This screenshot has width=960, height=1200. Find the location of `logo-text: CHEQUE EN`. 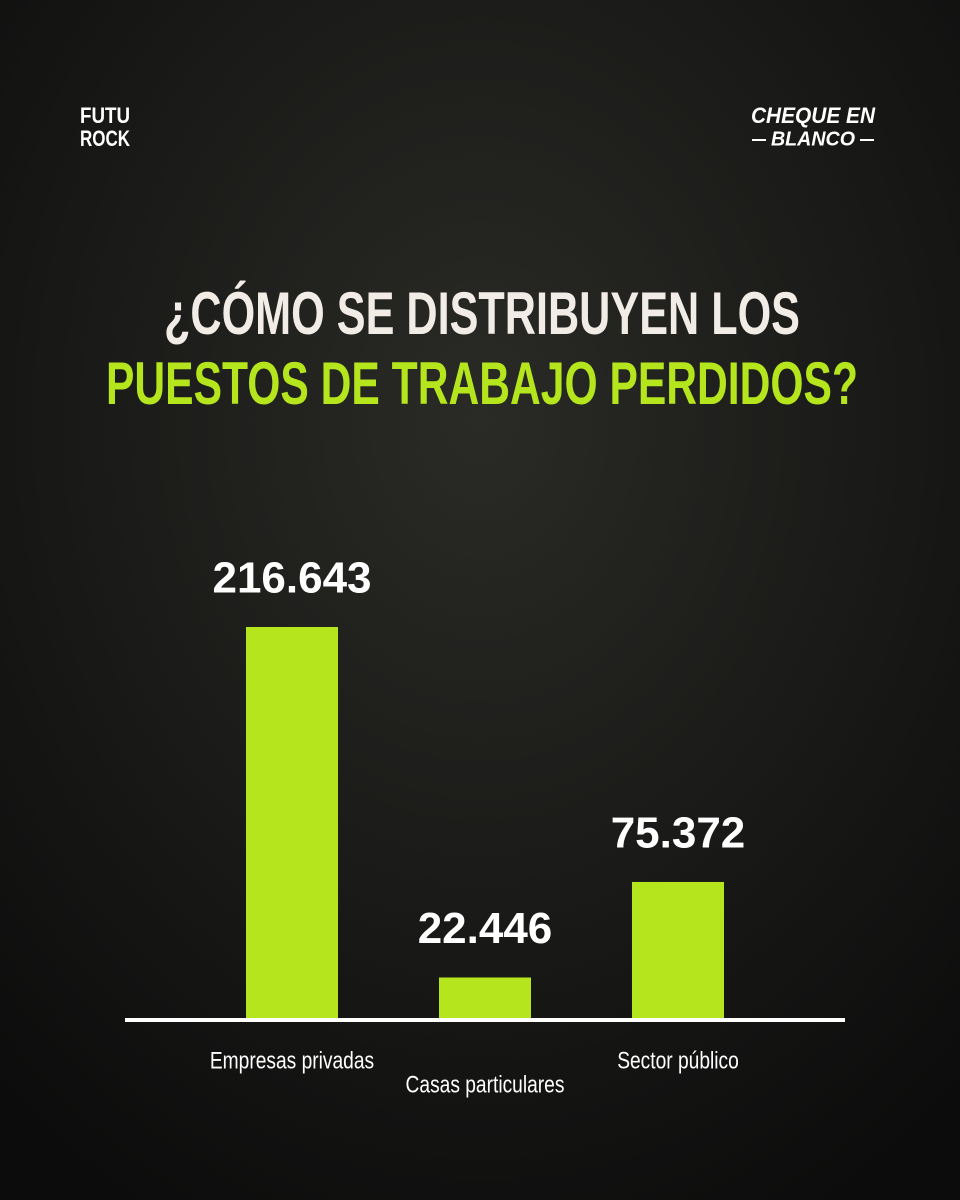

logo-text: CHEQUE EN is located at coordinates (813, 115).